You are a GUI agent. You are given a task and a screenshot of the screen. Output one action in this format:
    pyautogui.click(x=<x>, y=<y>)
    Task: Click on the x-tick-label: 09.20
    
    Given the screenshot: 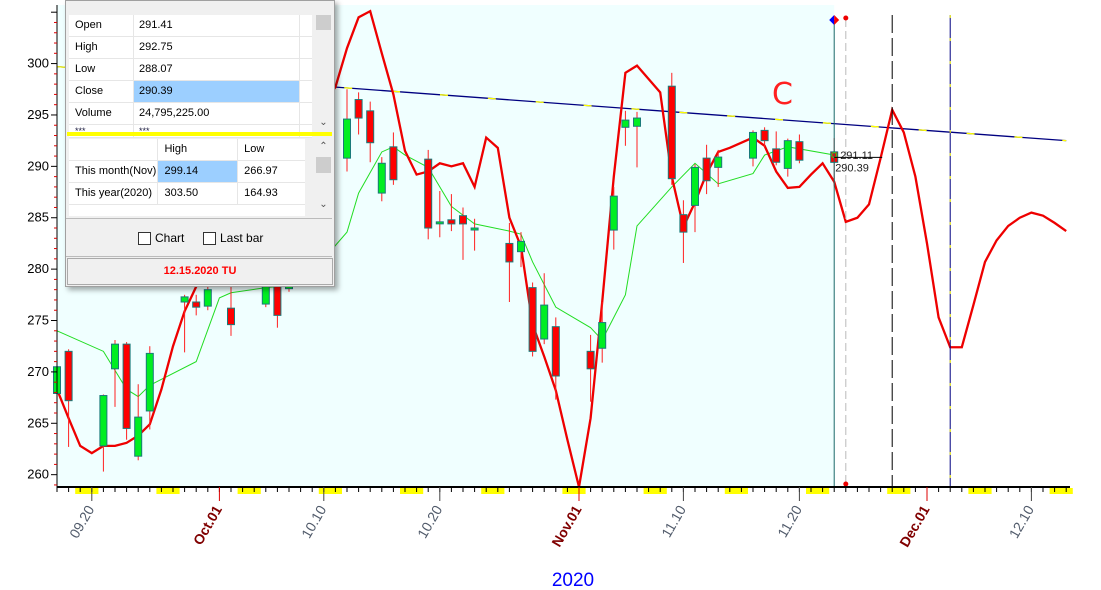 What is the action you would take?
    pyautogui.click(x=81, y=521)
    